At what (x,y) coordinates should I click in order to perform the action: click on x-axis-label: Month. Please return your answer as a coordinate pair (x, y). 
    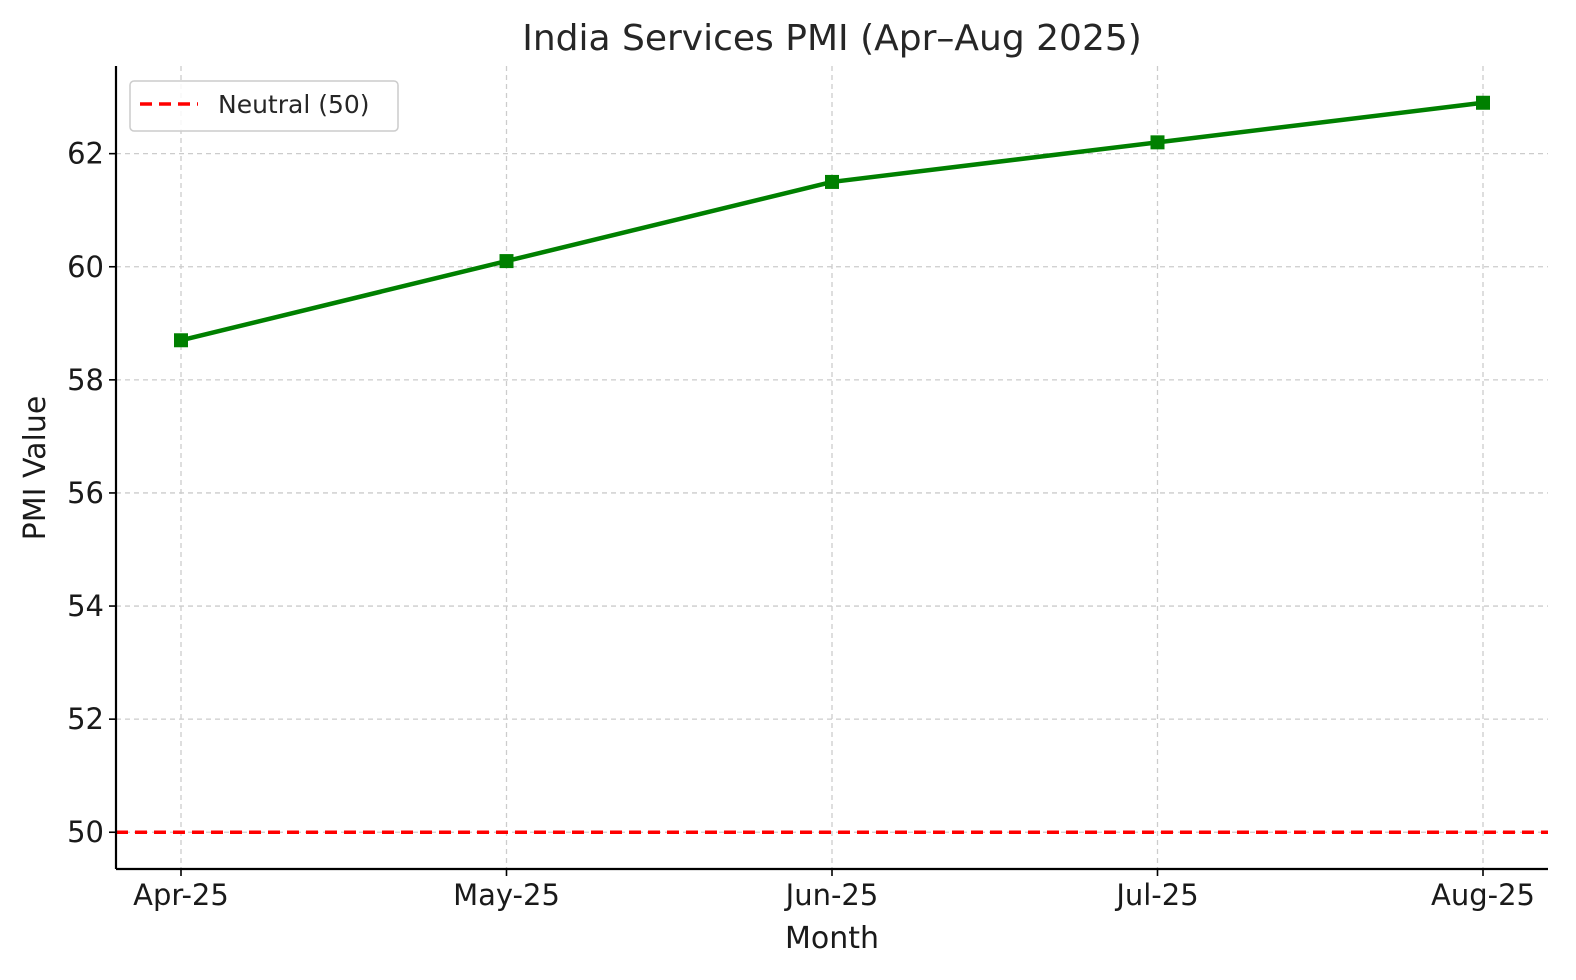
    Looking at the image, I should click on (832, 938).